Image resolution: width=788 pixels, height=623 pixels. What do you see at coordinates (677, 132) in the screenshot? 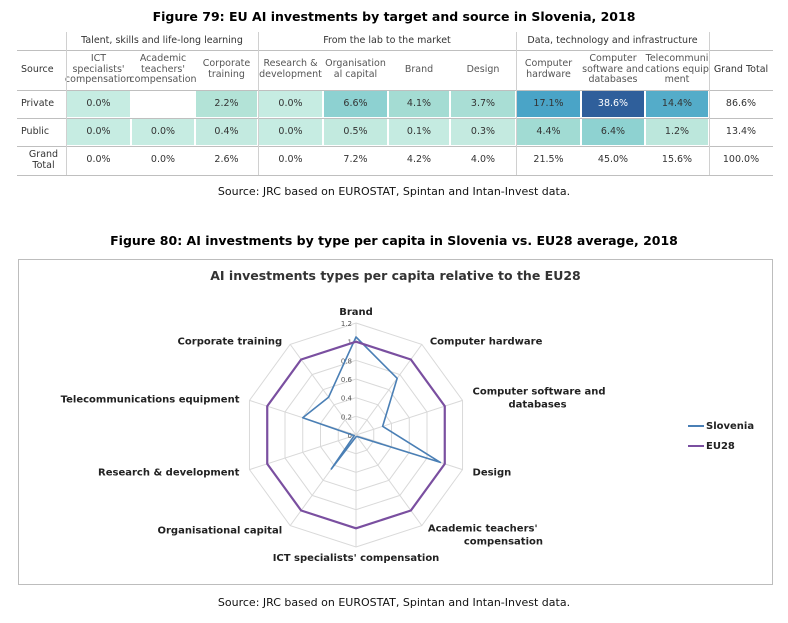
I see `table-cell: 1.2%` at bounding box center [677, 132].